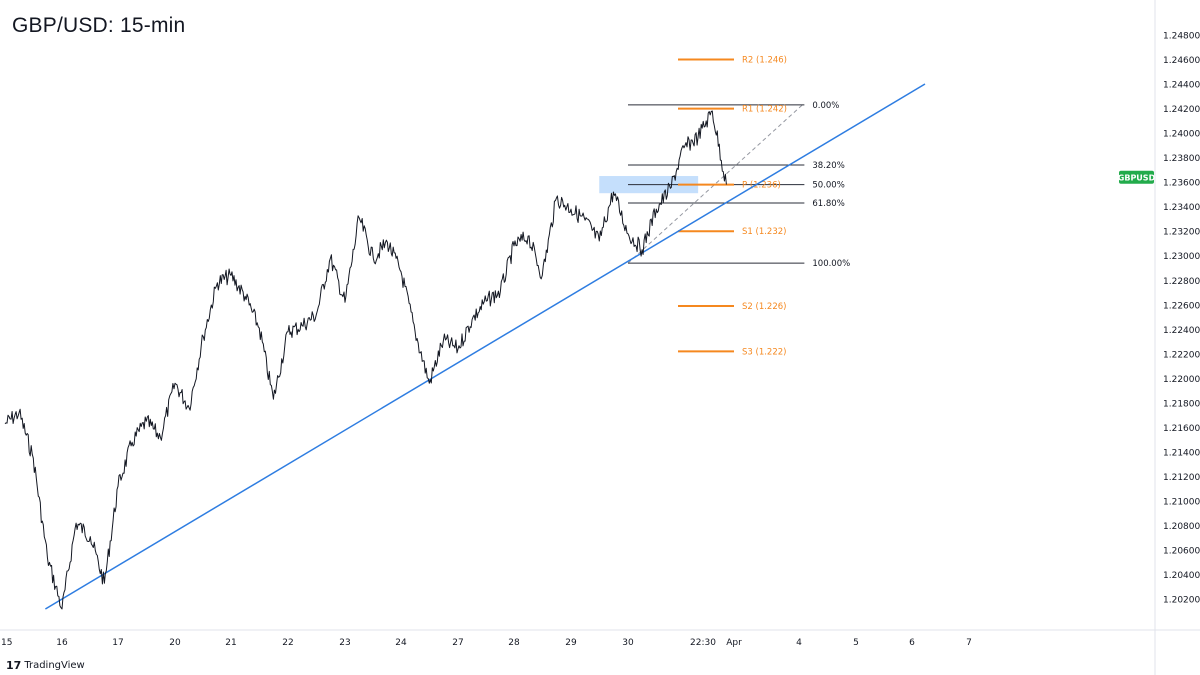  I want to click on tradingview-logo-icon: 17, so click(14, 665).